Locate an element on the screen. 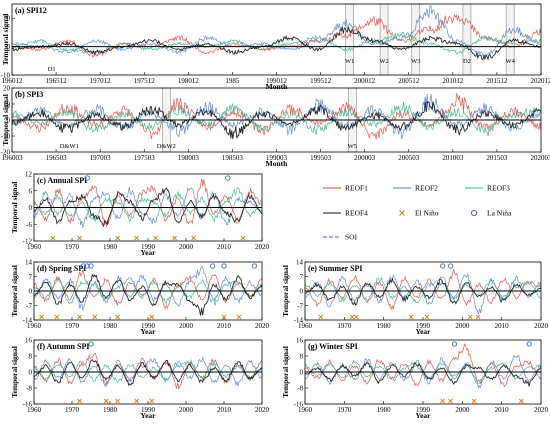 This screenshot has width=550, height=425. series-c-reof3 is located at coordinates (148, 205).